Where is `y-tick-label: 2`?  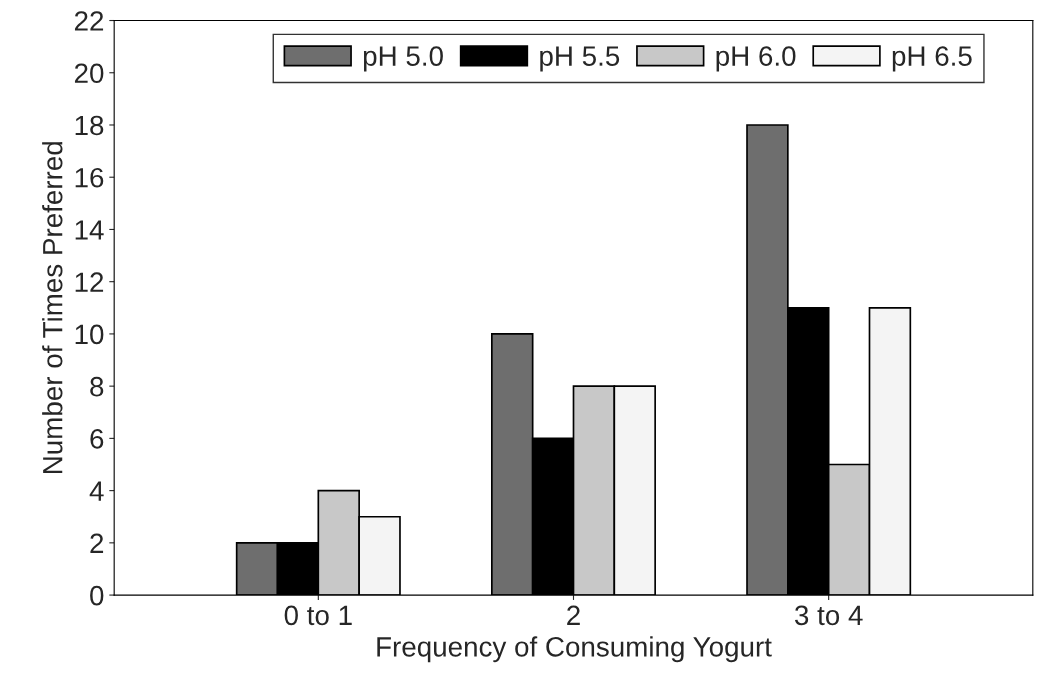
y-tick-label: 2 is located at coordinates (97, 543).